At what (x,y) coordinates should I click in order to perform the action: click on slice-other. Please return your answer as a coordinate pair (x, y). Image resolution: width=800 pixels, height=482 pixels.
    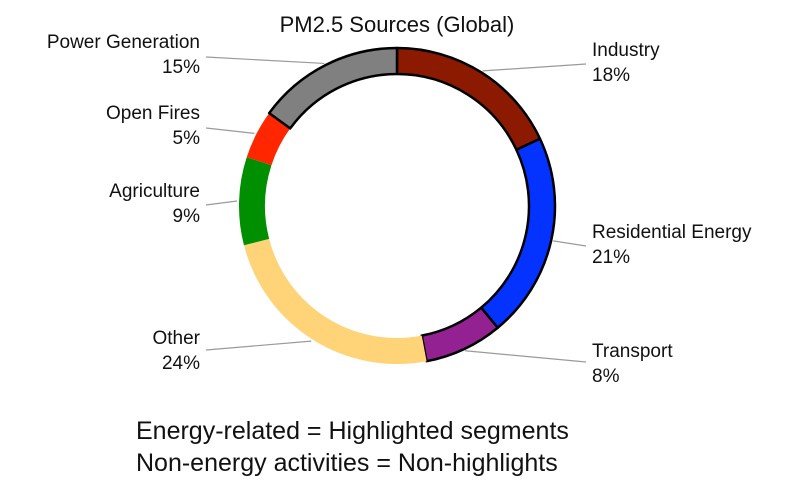
    Looking at the image, I should click on (335, 301).